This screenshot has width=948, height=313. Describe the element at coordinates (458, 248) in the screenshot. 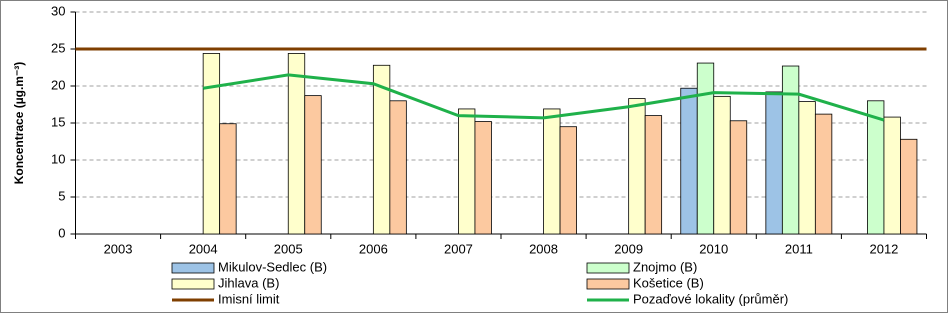

I see `x-tick-label: 2007` at that location.